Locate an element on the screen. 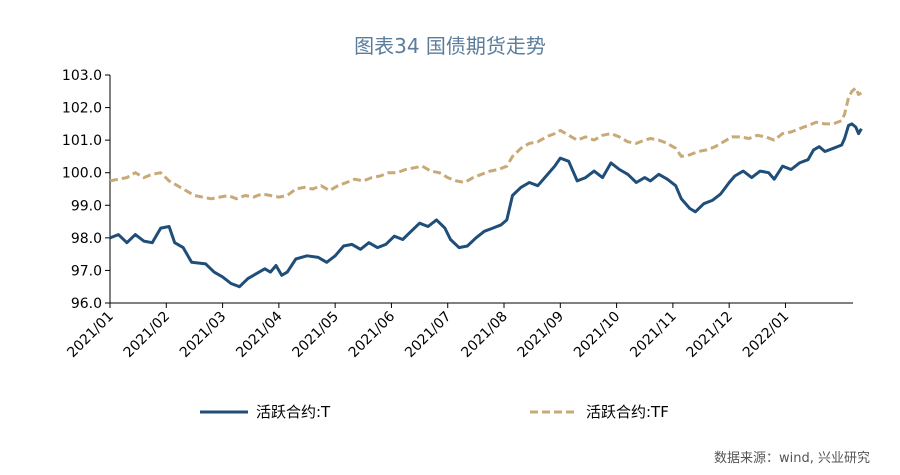 This screenshot has height=475, width=900. legend-label-t: 活跃合约:T is located at coordinates (293, 412).